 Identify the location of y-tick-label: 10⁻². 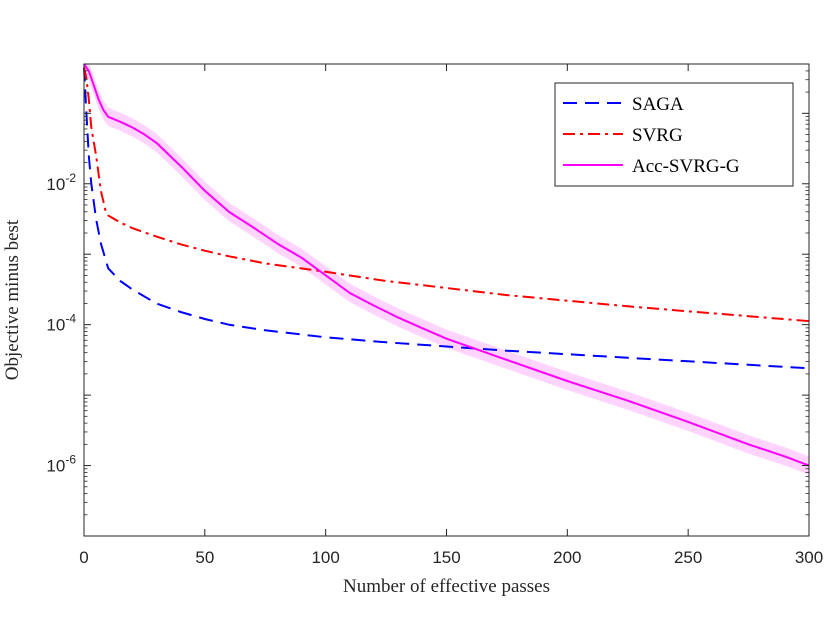
(61, 182).